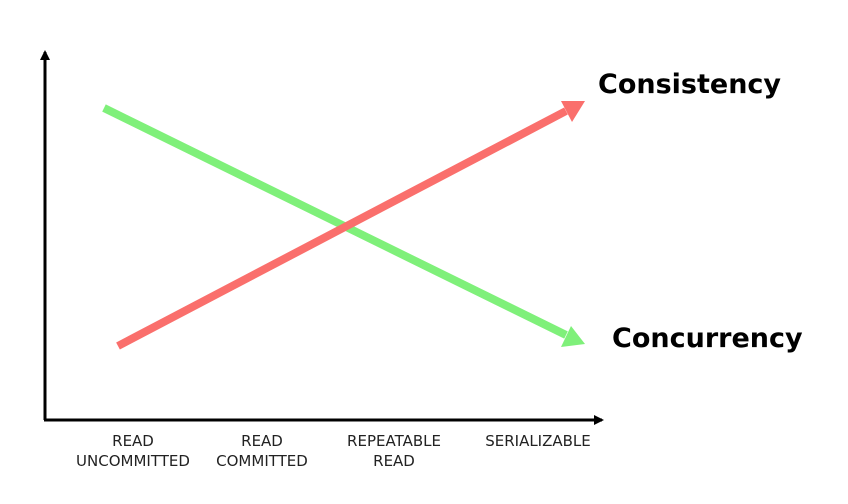 This screenshot has width=848, height=504. Describe the element at coordinates (538, 441) in the screenshot. I see `category-label: SERIALIZABLE` at that location.